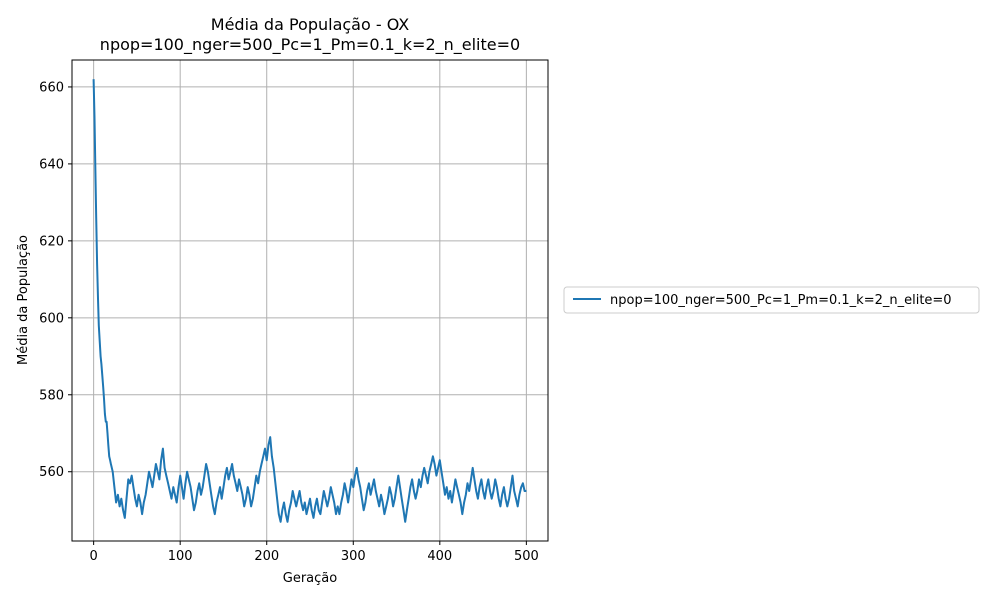 This screenshot has height=600, width=1000. I want to click on y-tick-label: 580, so click(51, 395).